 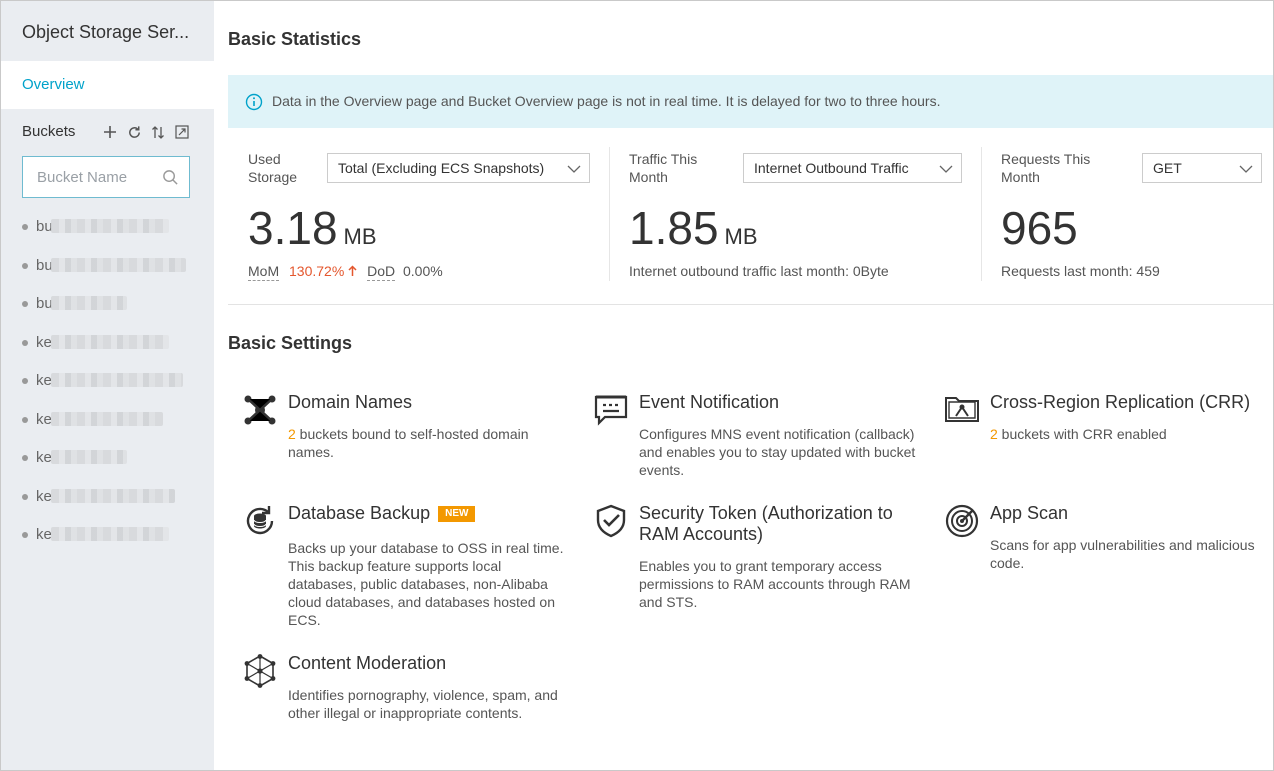 What do you see at coordinates (1039, 228) in the screenshot?
I see `requests-value: 965` at bounding box center [1039, 228].